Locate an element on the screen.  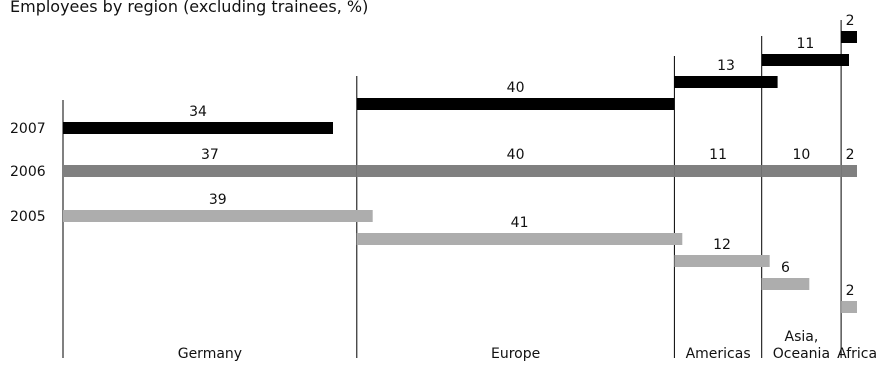
value-label-2005-2: 12 is located at coordinates (722, 245).